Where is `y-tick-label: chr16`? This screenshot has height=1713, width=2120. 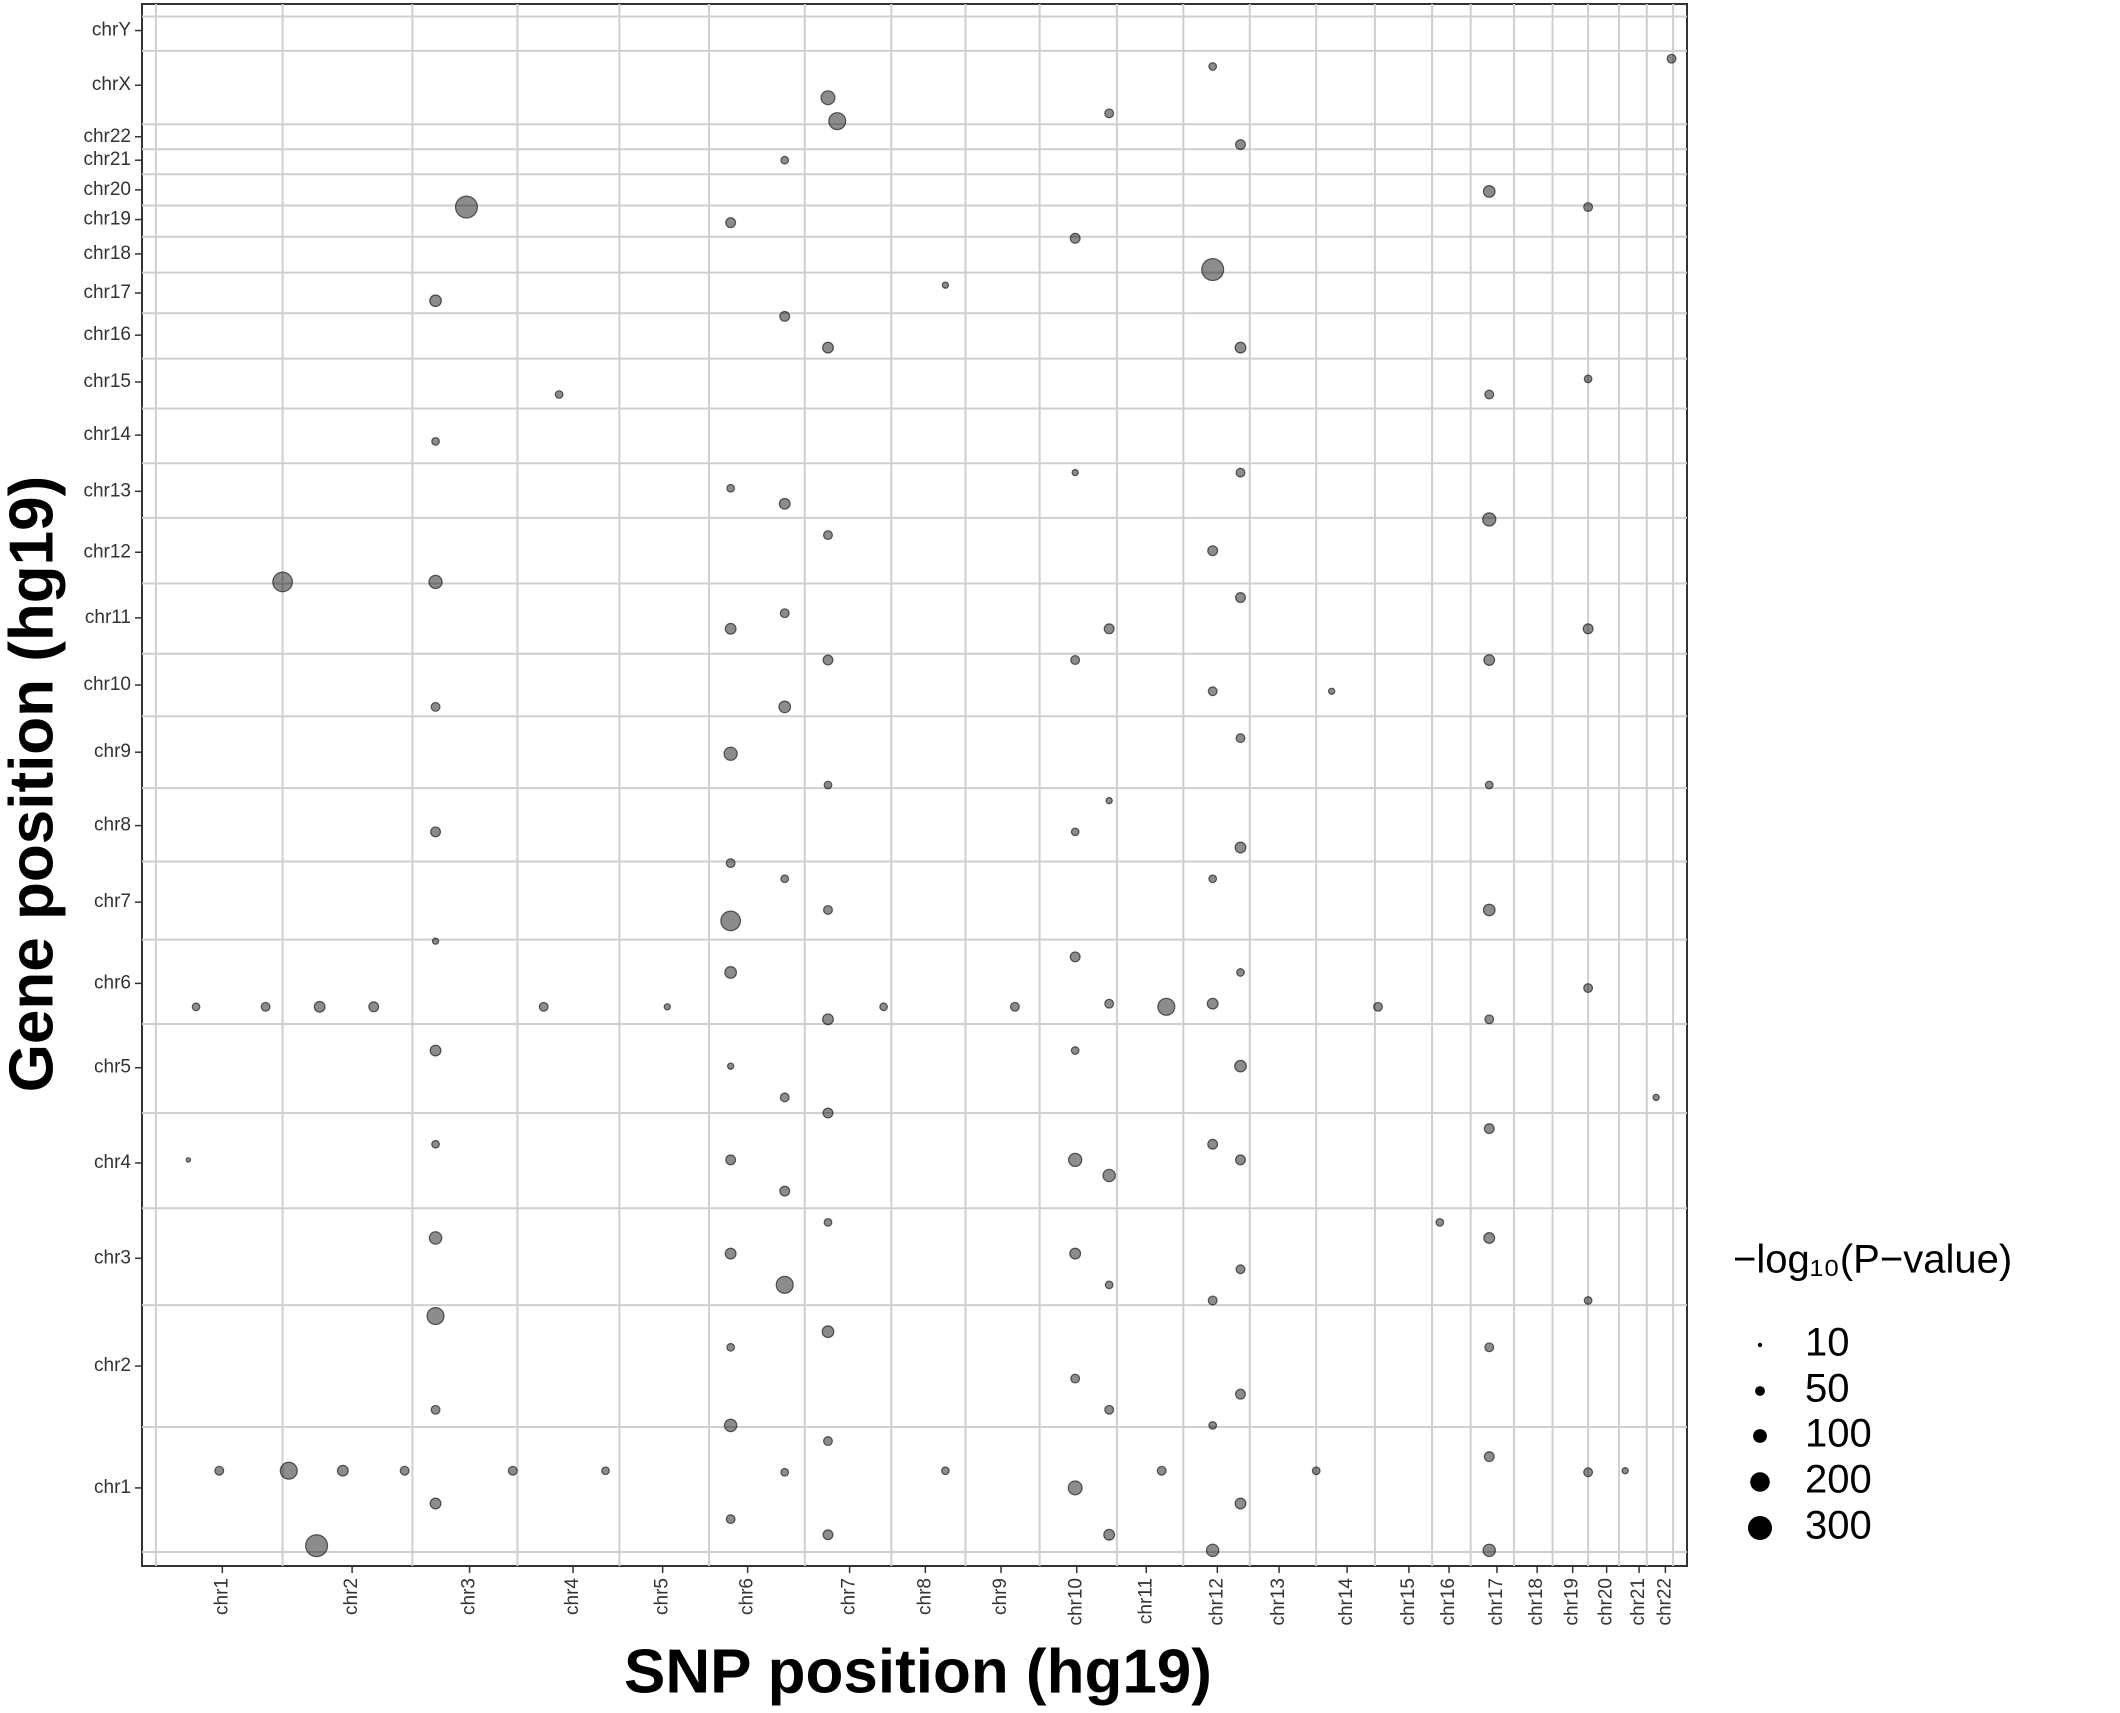 y-tick-label: chr16 is located at coordinates (107, 334).